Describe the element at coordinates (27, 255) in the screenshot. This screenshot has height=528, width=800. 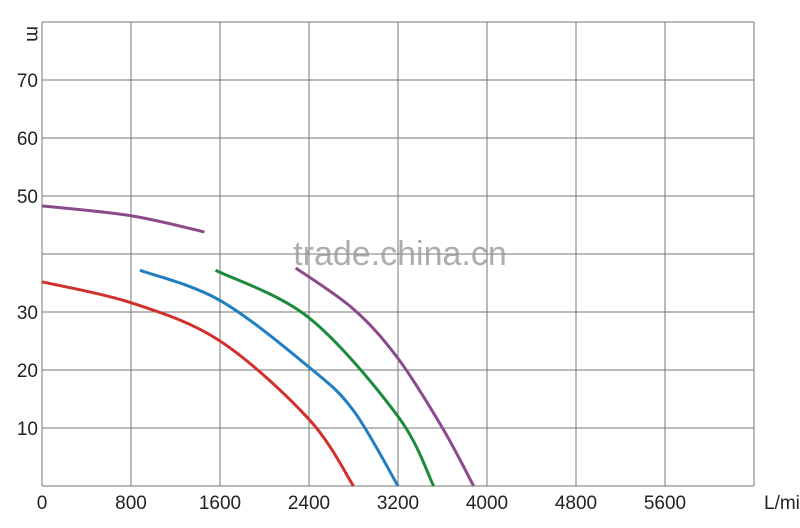
I see `y-tick-labels: 10 20 30 50 60 70` at that location.